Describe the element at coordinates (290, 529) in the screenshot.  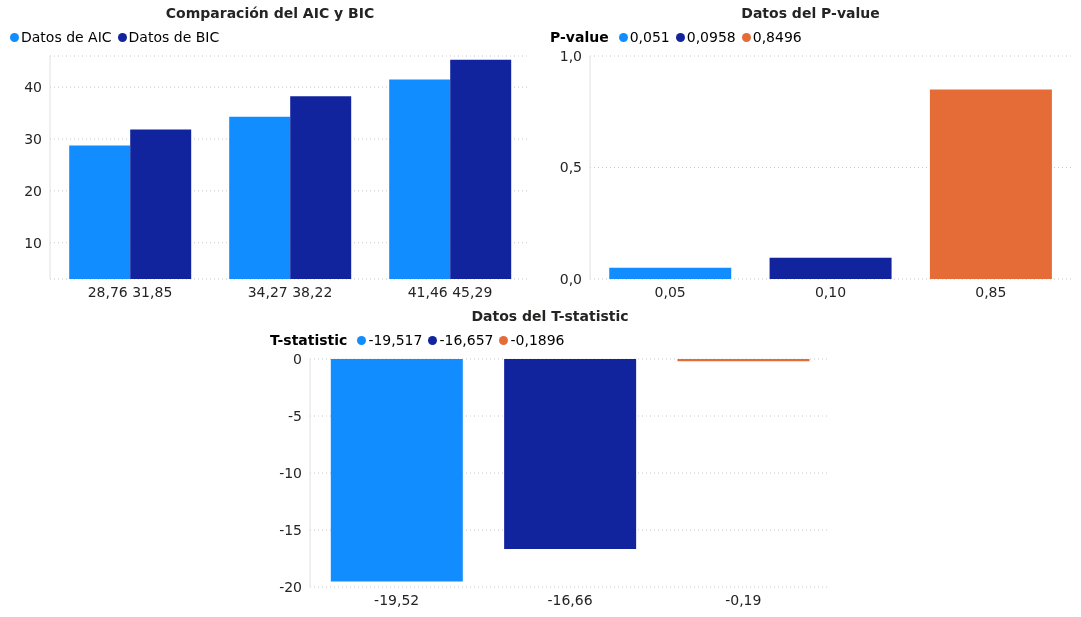
I see `y-tick-label: -15` at that location.